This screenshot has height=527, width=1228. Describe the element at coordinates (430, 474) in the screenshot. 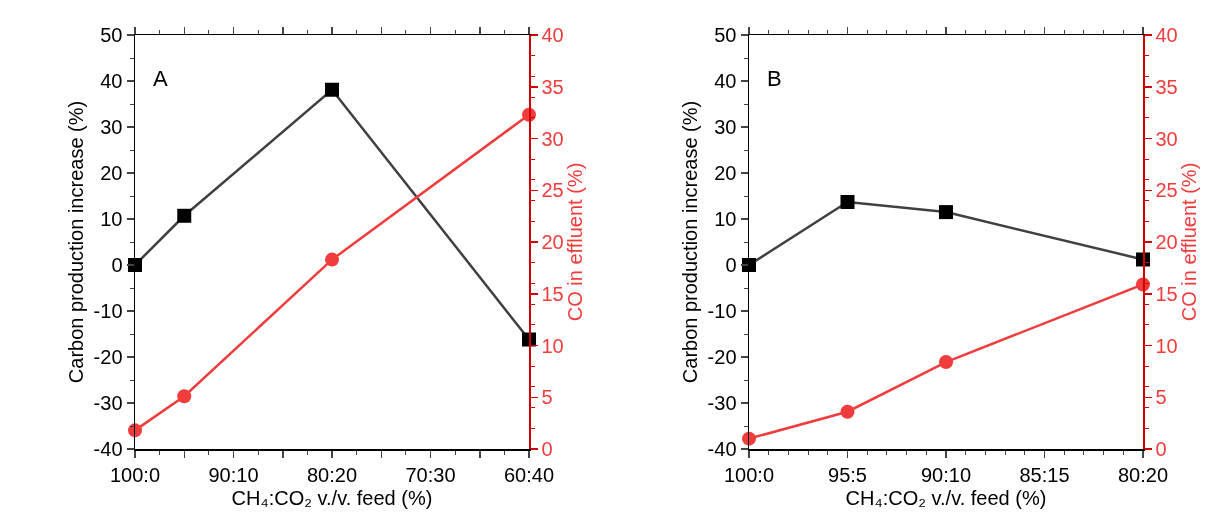

I see `x-tick-label: 70:30` at that location.